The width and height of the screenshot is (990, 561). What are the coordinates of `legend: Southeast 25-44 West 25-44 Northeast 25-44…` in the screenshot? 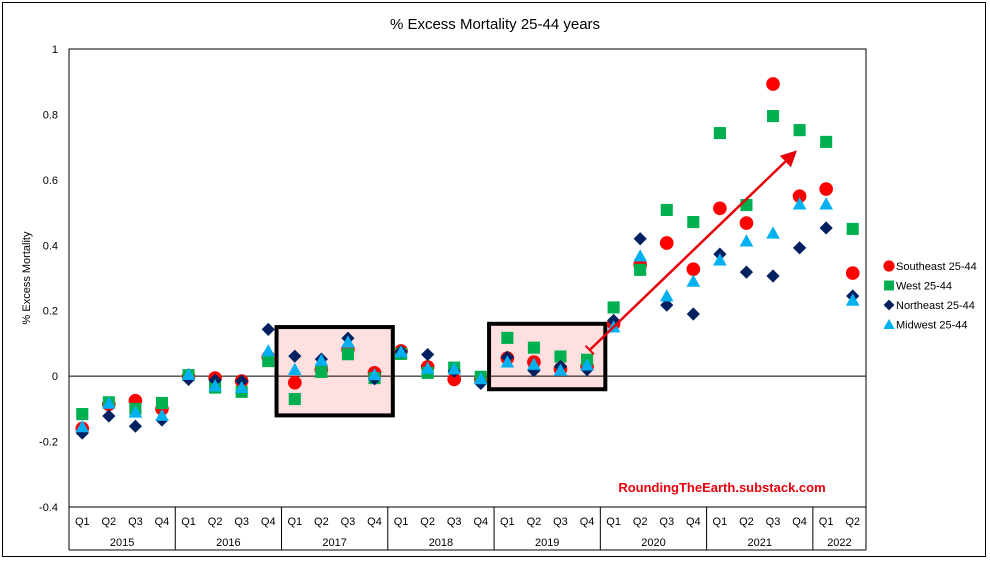 It's located at (930, 296).